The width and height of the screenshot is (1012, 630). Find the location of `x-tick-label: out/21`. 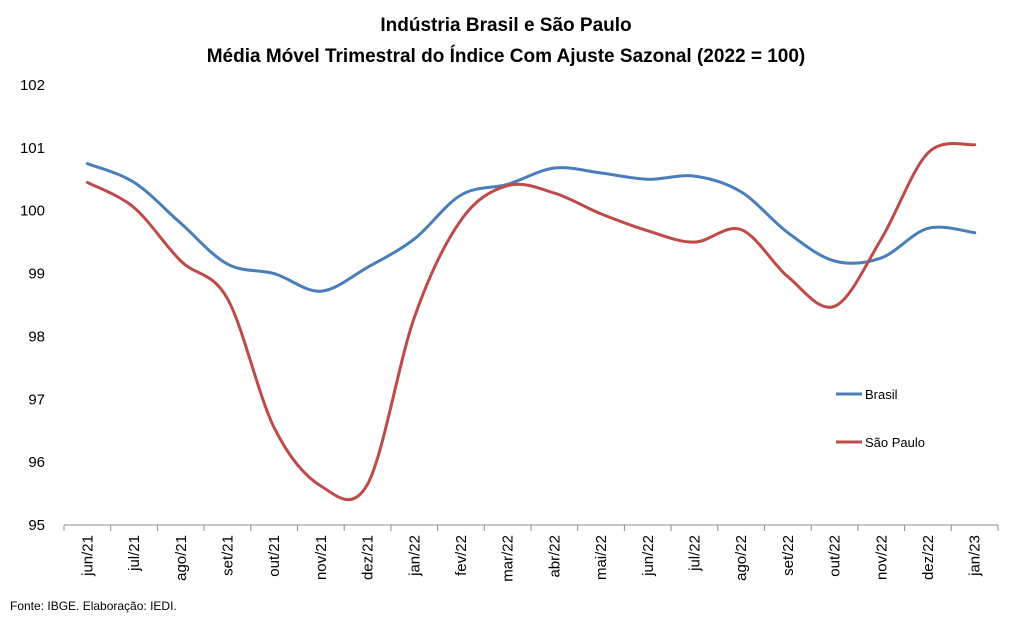

x-tick-label: out/21 is located at coordinates (274, 556).